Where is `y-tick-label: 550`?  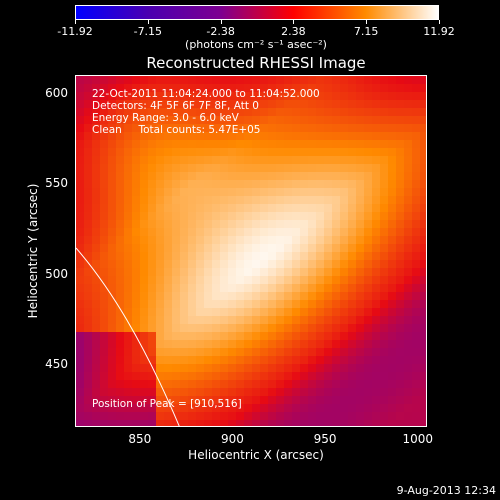
y-tick-label: 550 is located at coordinates (56, 183).